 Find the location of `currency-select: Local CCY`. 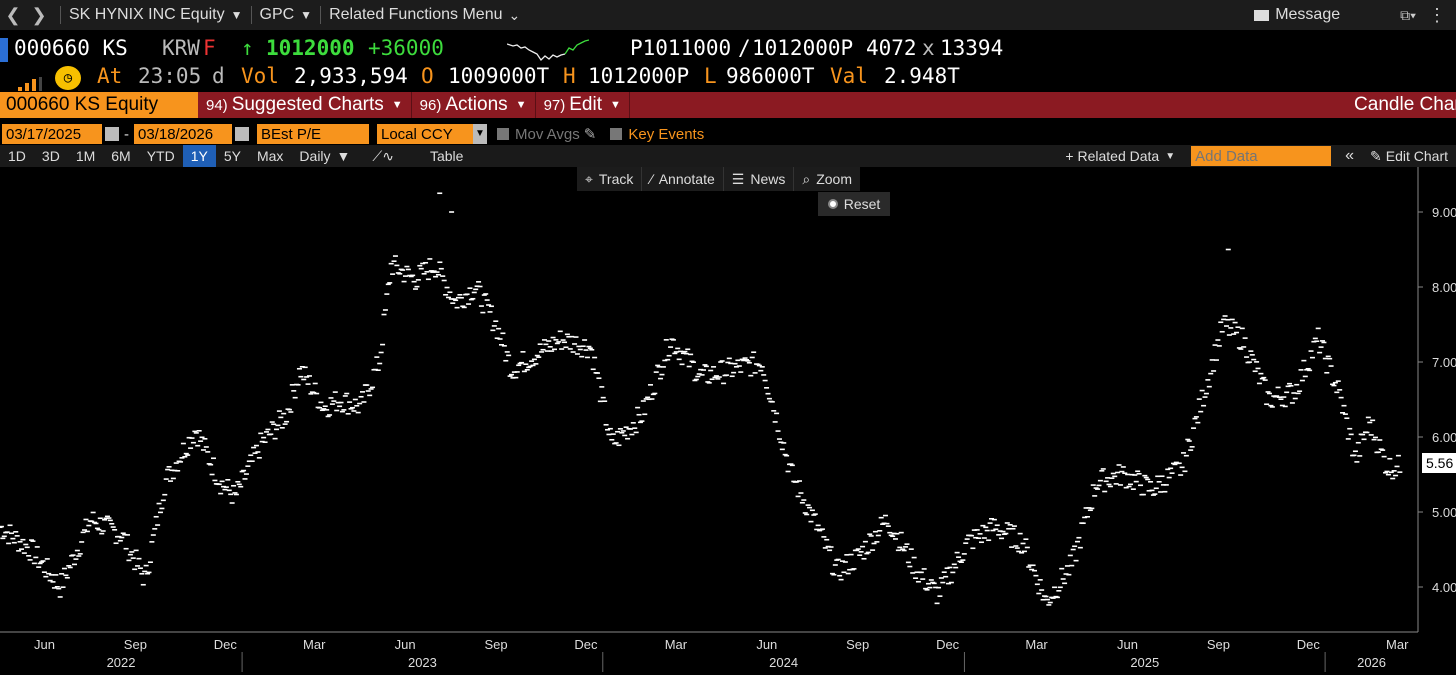

currency-select: Local CCY is located at coordinates (425, 134).